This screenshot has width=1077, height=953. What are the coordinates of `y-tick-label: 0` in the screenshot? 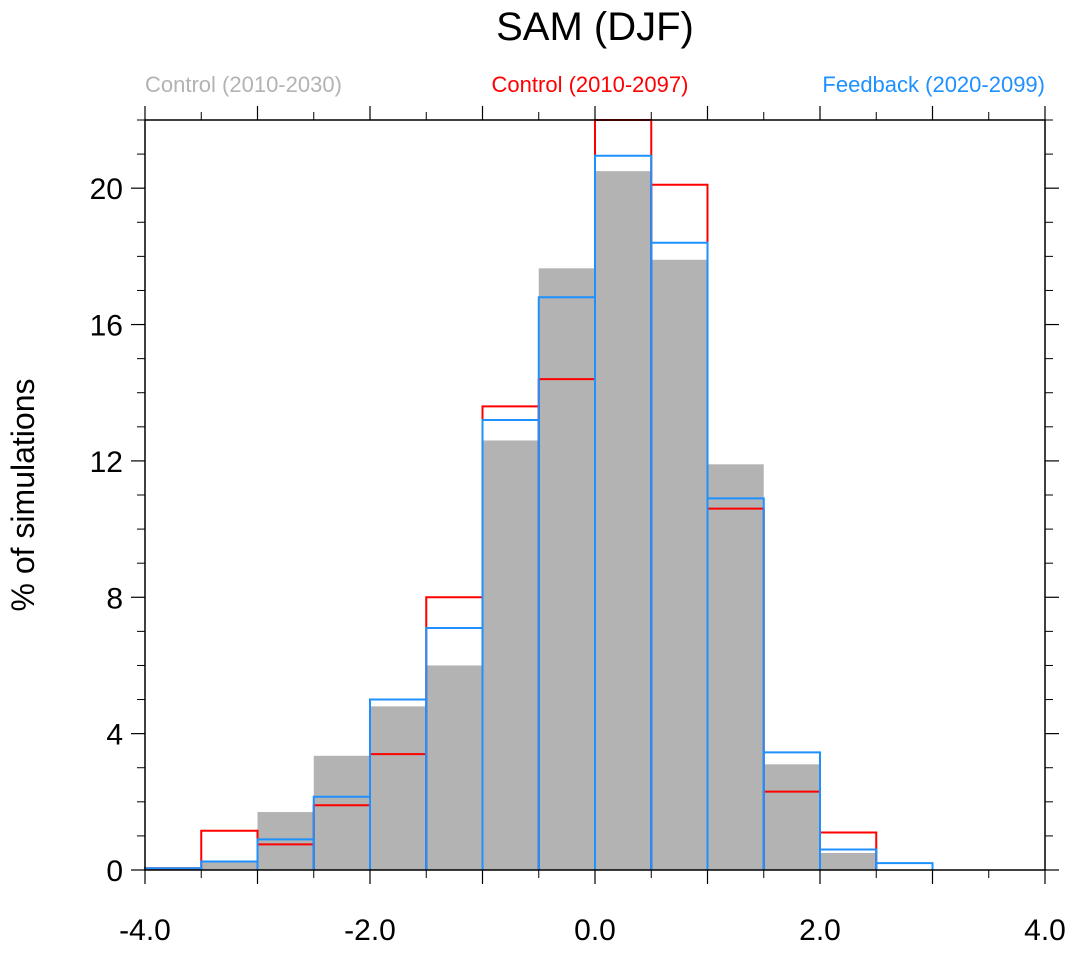 It's located at (114, 871).